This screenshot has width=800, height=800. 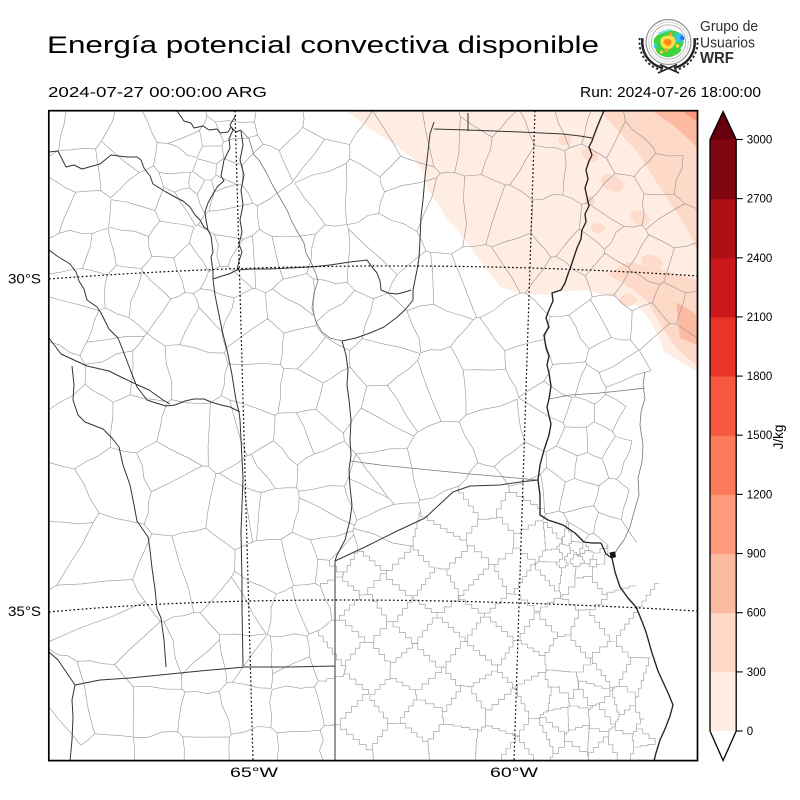 What do you see at coordinates (717, 59) in the screenshot?
I see `svg-text: WRF` at bounding box center [717, 59].